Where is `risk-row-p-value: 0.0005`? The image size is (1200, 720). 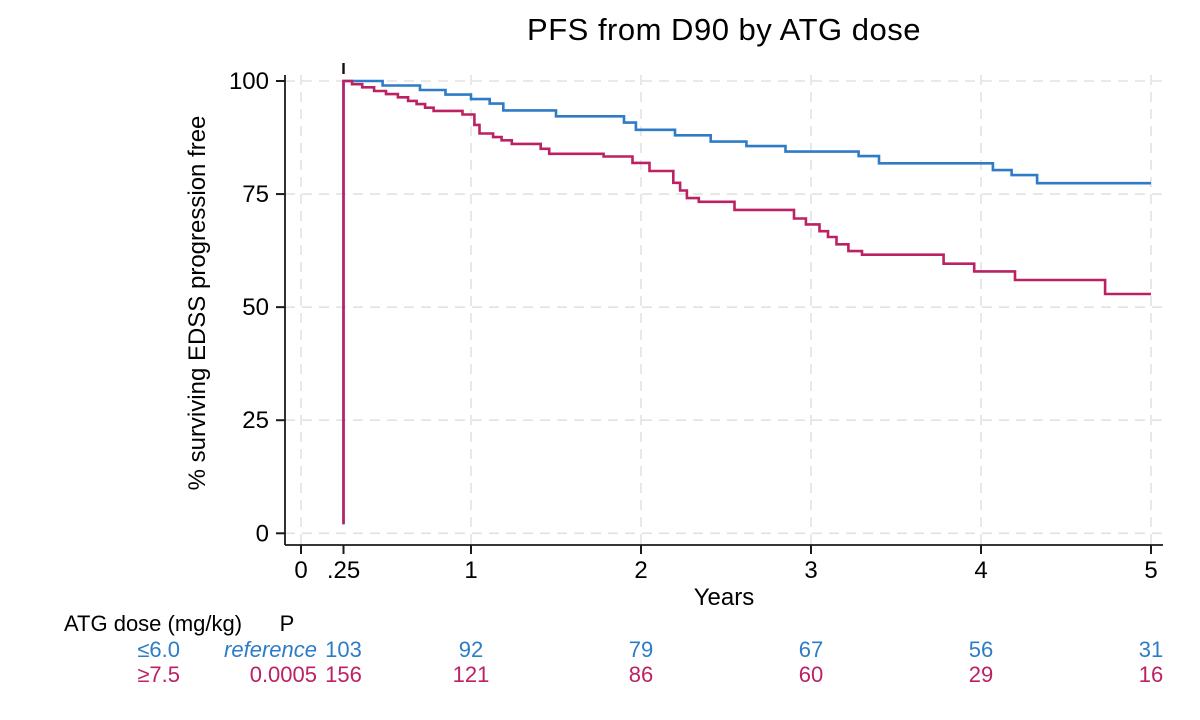 risk-row-p-value: 0.0005 is located at coordinates (283, 674).